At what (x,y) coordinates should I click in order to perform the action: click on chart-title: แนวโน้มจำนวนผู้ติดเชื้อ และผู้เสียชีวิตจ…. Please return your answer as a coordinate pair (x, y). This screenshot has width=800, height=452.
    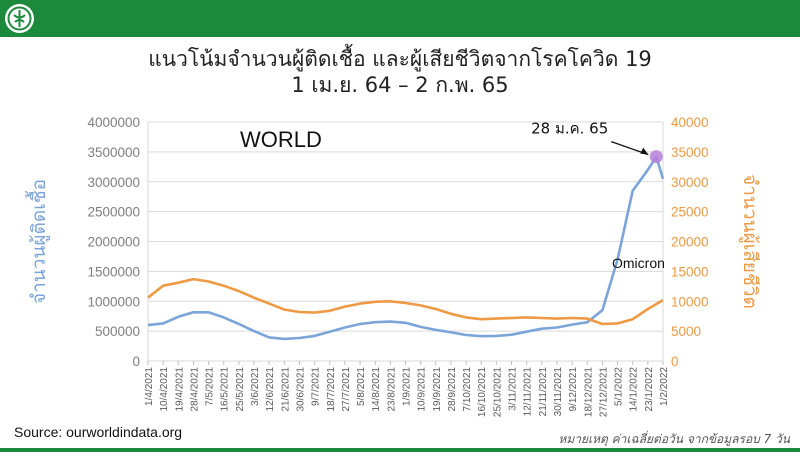
    Looking at the image, I should click on (400, 68).